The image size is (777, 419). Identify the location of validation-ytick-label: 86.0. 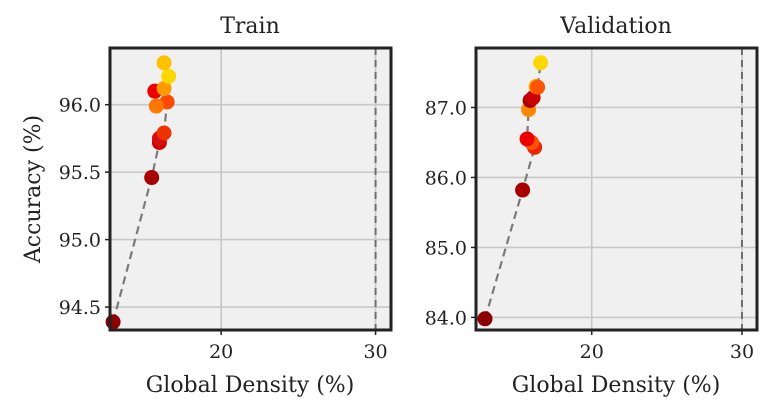
(446, 178).